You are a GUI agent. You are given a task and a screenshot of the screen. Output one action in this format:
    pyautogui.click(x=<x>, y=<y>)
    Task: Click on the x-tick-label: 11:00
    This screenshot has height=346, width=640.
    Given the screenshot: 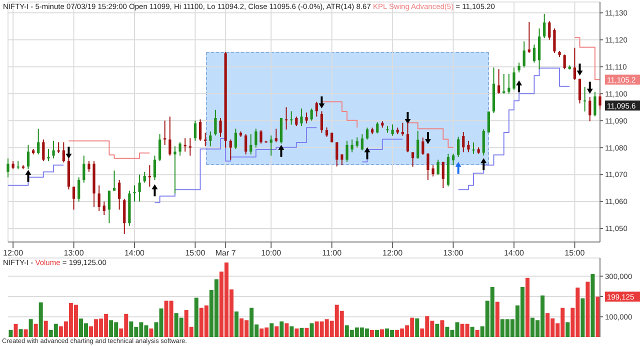 What is the action you would take?
    pyautogui.click(x=332, y=253)
    